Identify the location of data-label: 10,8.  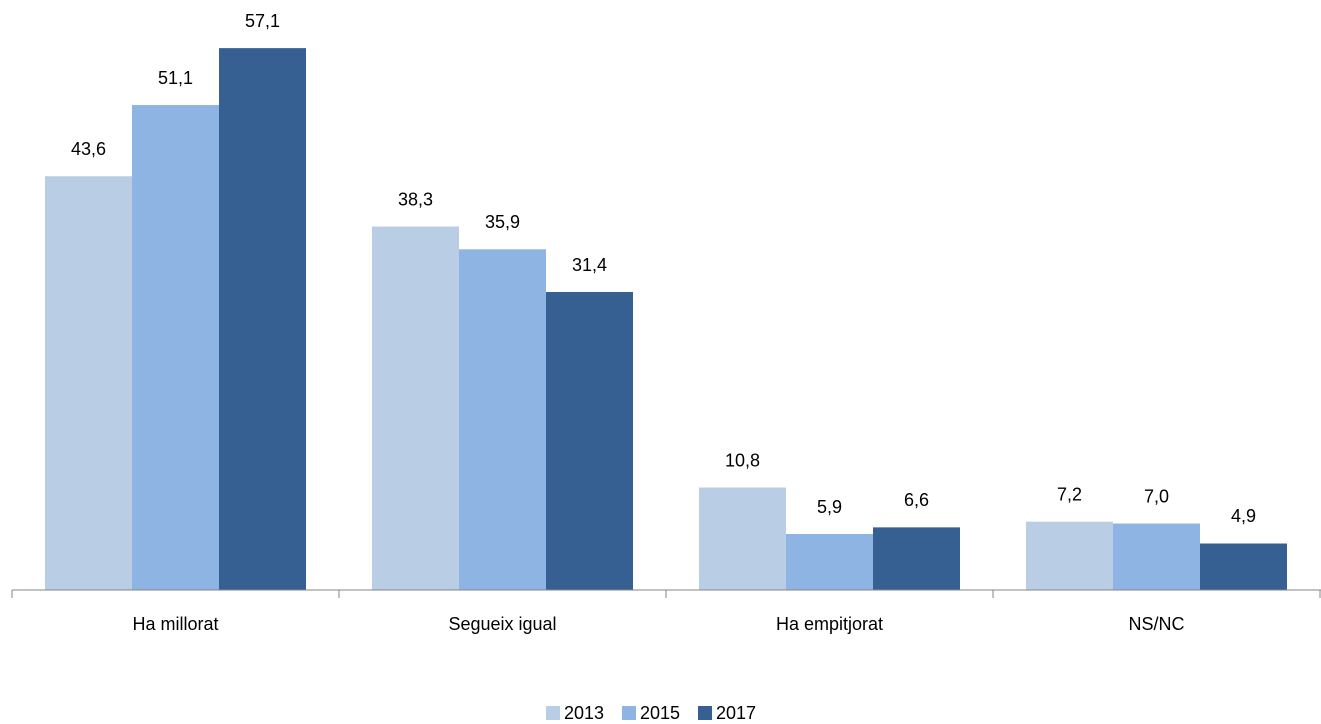
(742, 460).